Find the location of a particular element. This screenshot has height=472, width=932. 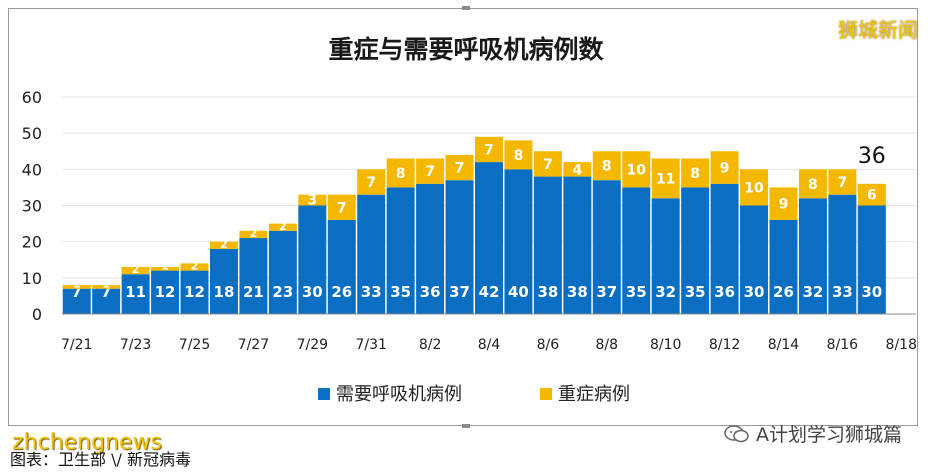

bar-label-severe: 10 is located at coordinates (754, 188).